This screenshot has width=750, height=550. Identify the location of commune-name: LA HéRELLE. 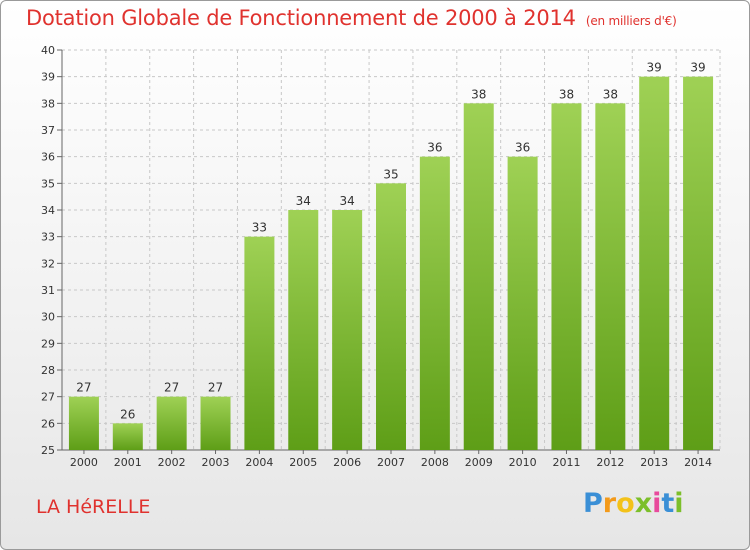
(93, 507).